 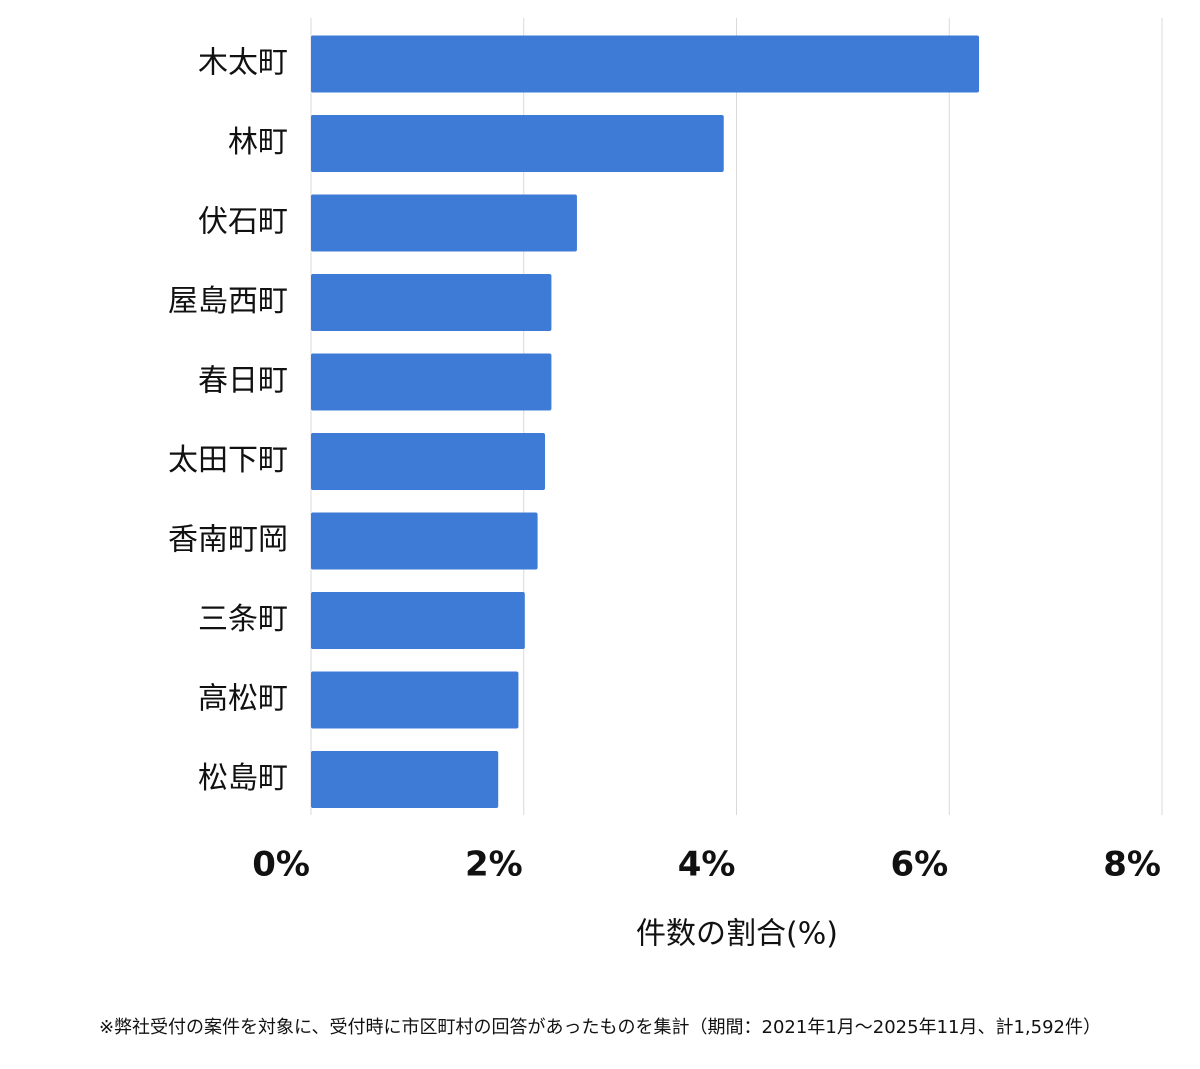 I want to click on y-tick-label: 高松町, so click(x=243, y=699).